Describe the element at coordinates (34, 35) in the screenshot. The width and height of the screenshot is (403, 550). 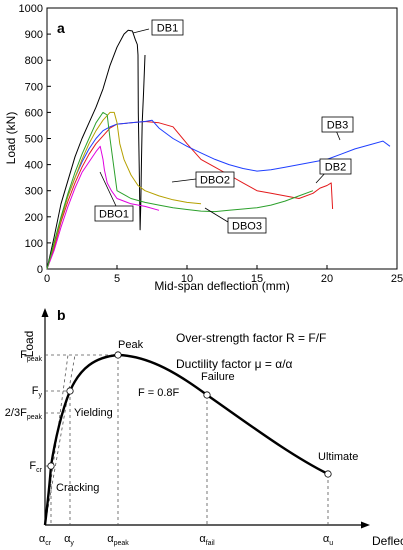
I see `y-tick-label-9: 900` at that location.